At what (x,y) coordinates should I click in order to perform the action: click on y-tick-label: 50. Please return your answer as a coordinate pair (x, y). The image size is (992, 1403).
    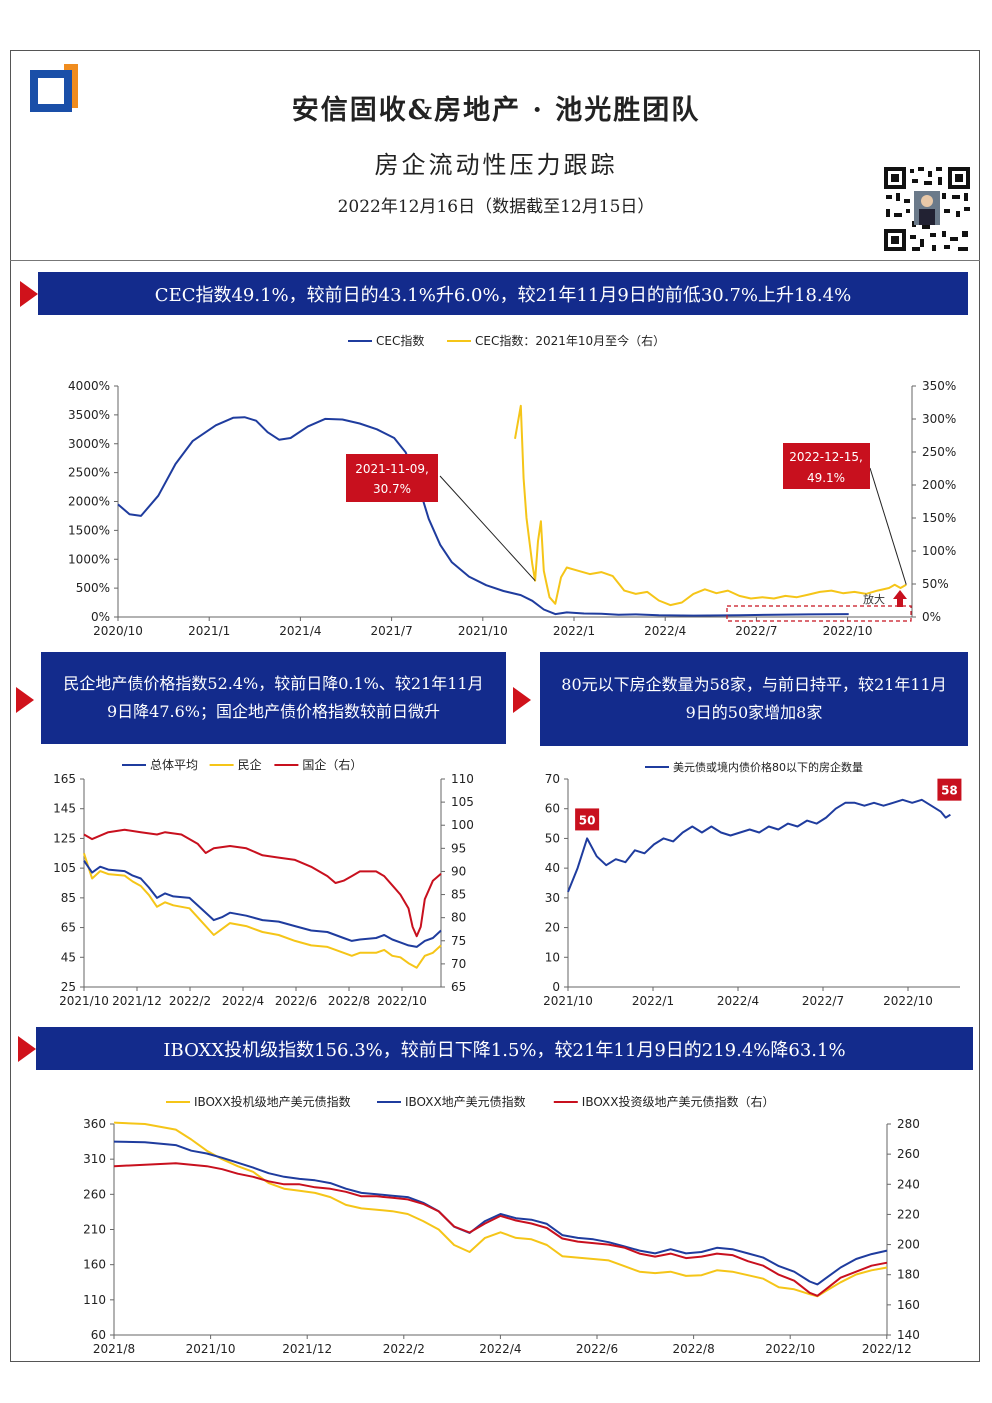
    Looking at the image, I should click on (552, 838).